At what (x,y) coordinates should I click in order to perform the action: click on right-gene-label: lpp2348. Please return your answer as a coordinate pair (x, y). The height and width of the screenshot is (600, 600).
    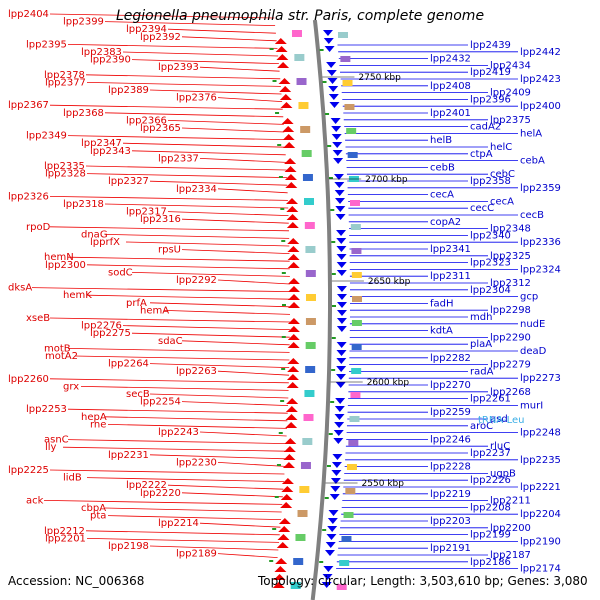
    Looking at the image, I should click on (510, 229).